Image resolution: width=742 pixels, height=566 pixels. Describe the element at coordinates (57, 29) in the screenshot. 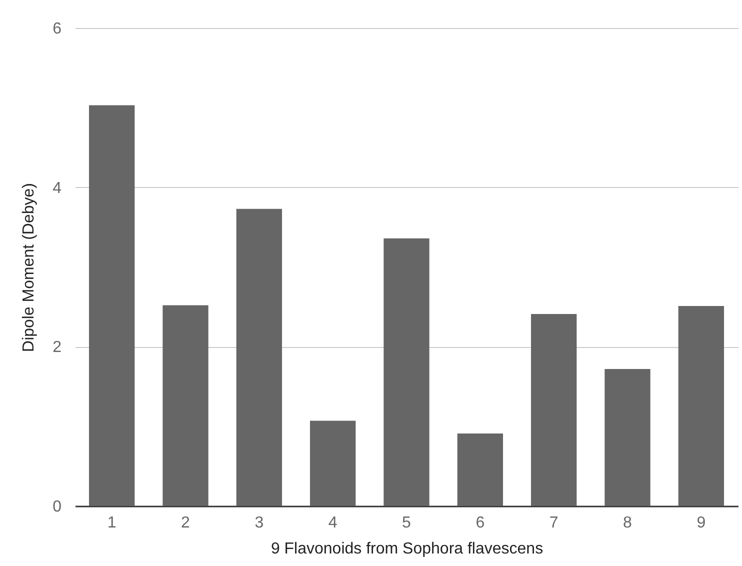

I see `y-tick-label: 6` at that location.